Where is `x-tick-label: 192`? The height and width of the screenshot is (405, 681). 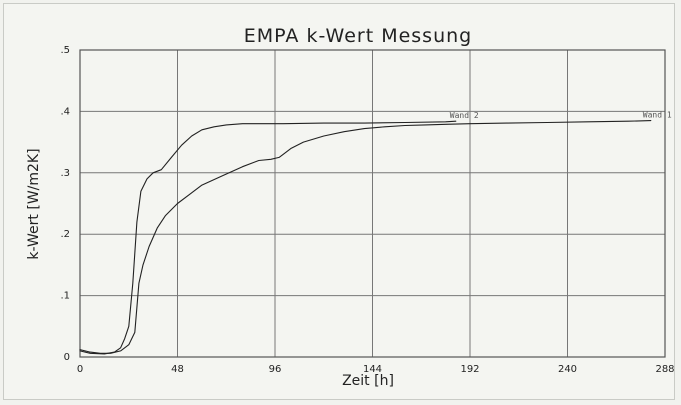
x-tick-label: 192 is located at coordinates (469, 369).